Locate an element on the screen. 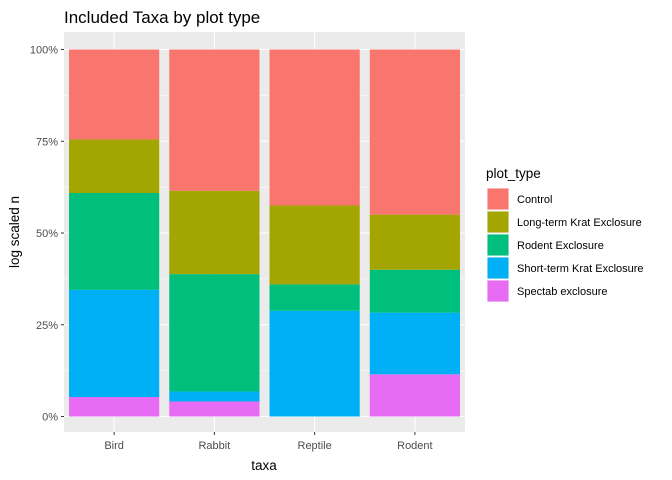  chart-title: Included Taxa by plot type is located at coordinates (162, 17).